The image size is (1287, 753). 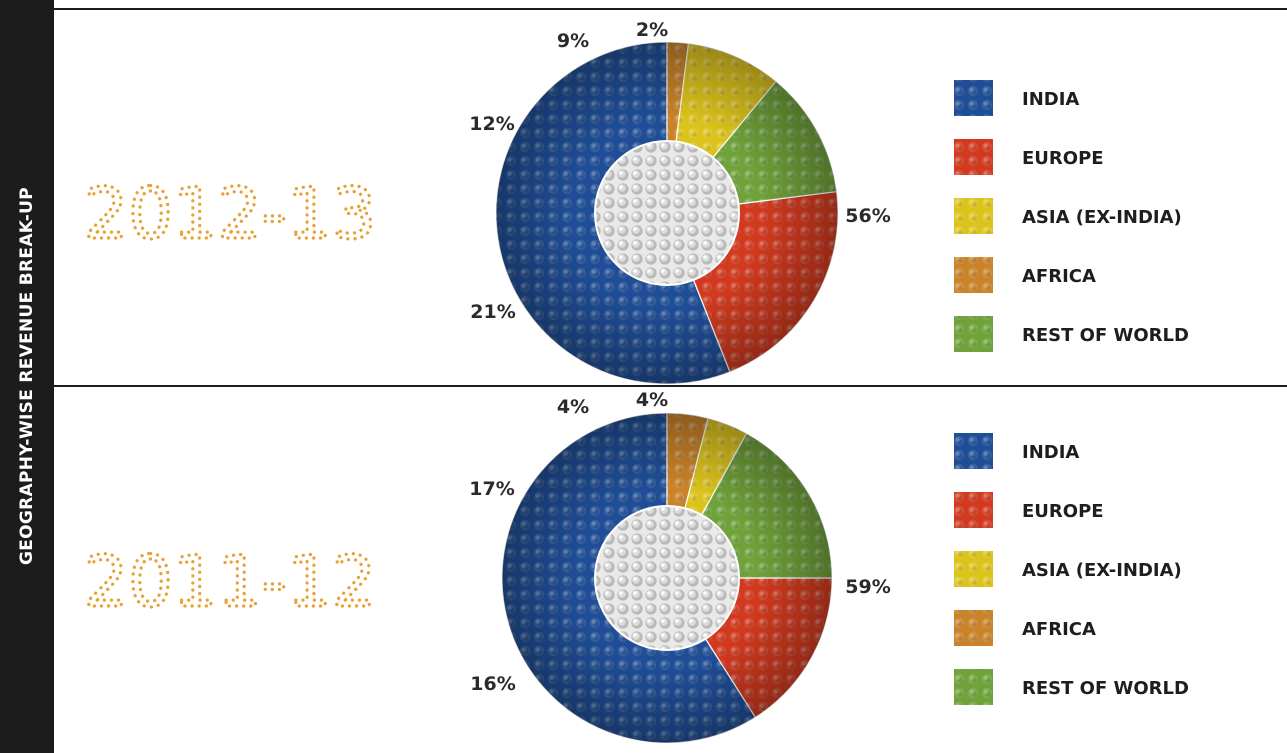 I want to click on legend-2011-12-africa-label: AFRICA, so click(x=1059, y=629).